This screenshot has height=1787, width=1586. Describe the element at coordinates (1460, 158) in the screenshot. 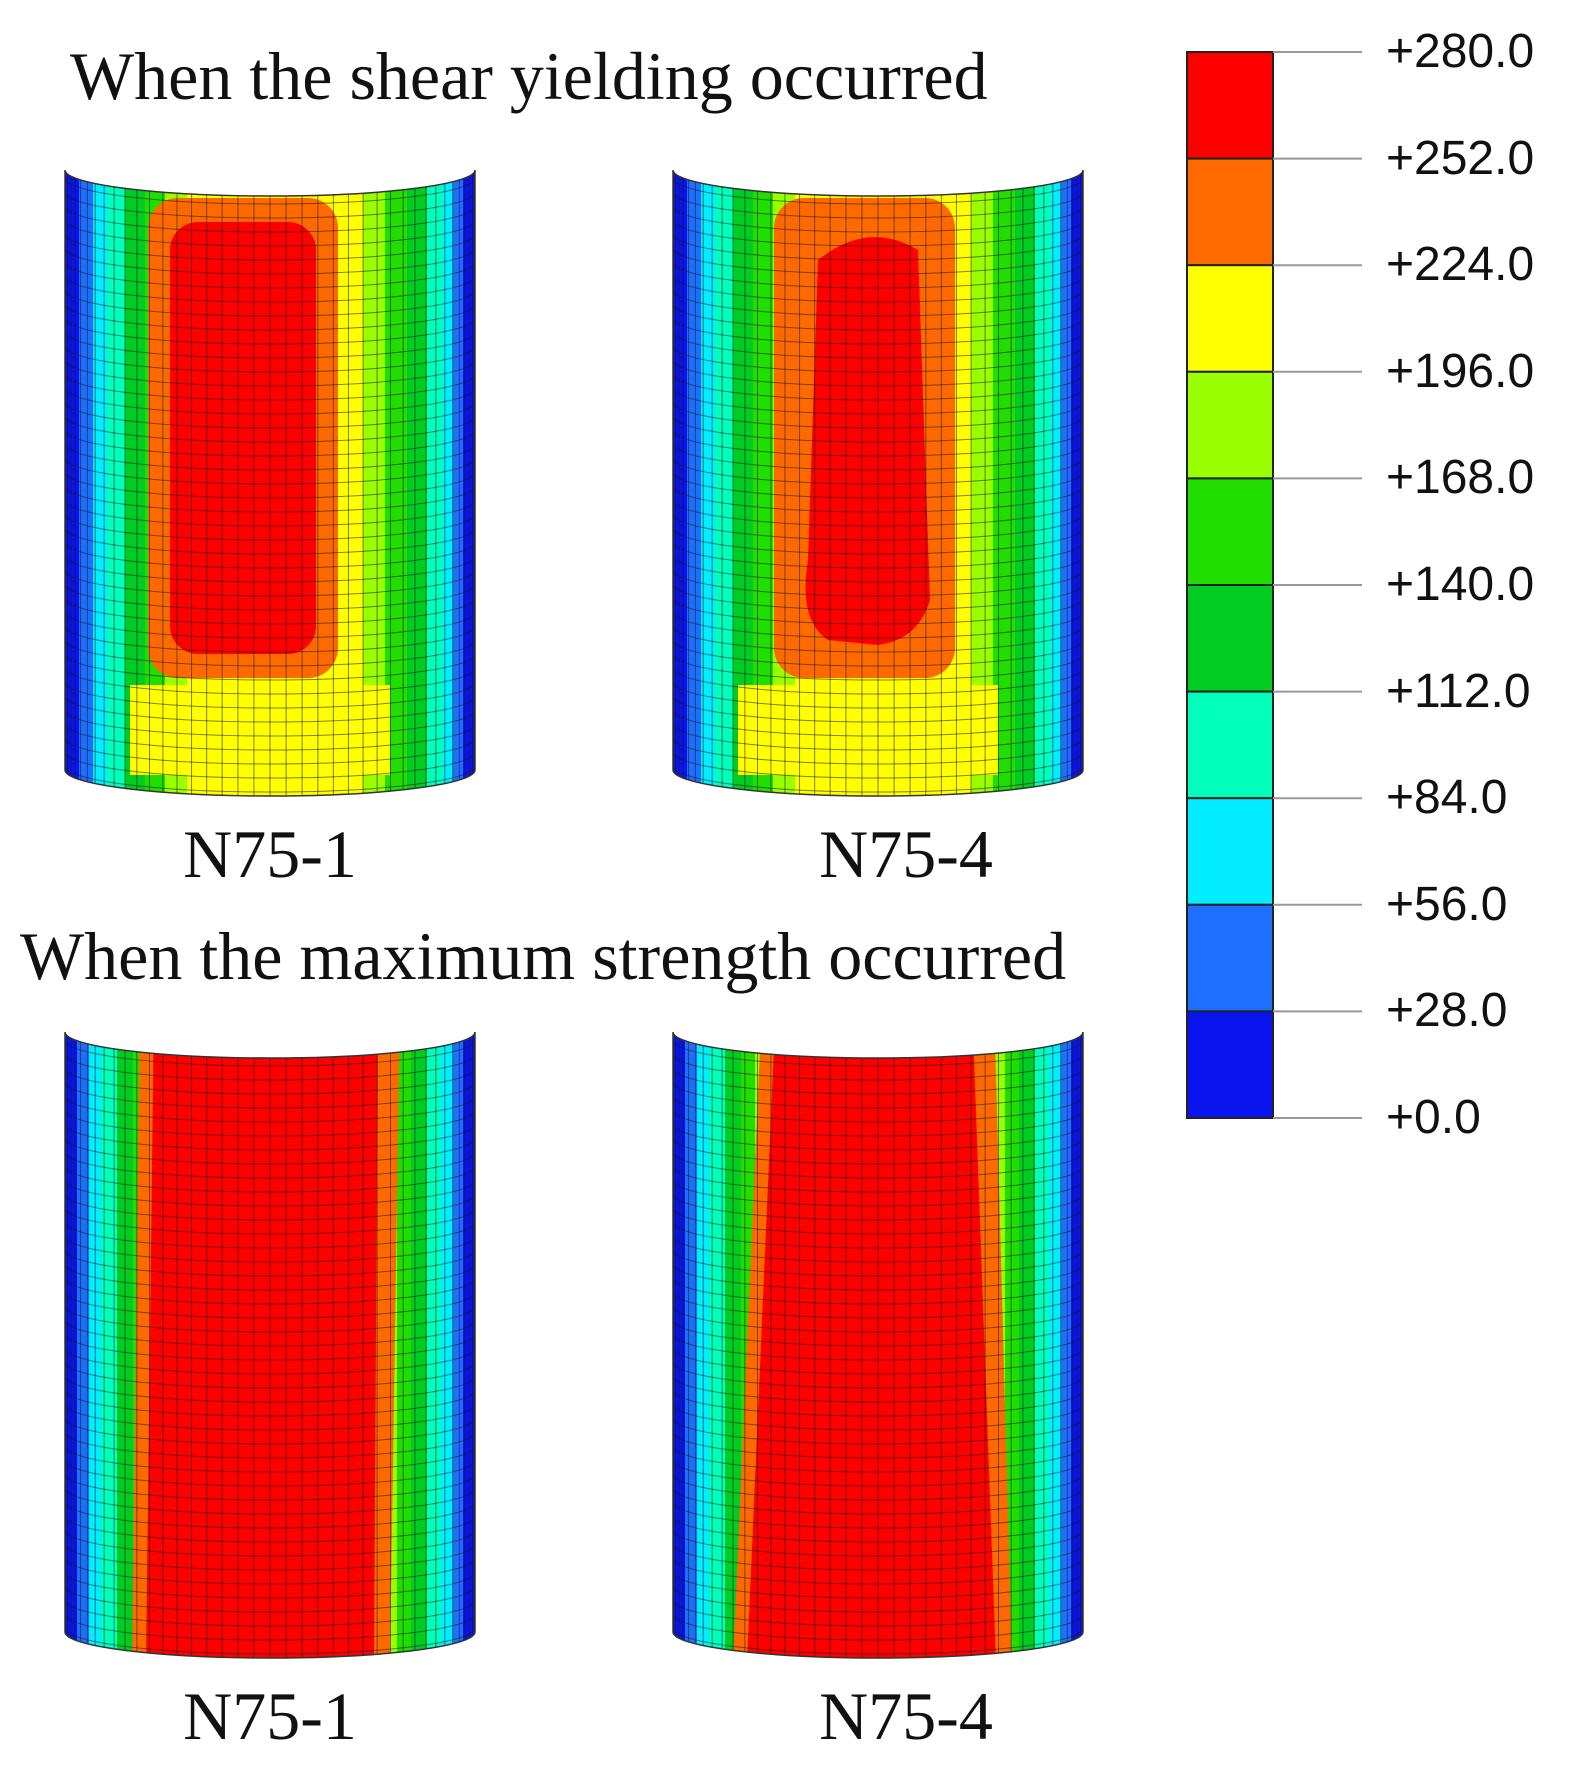

I see `legend-tick-label: +252.0` at that location.